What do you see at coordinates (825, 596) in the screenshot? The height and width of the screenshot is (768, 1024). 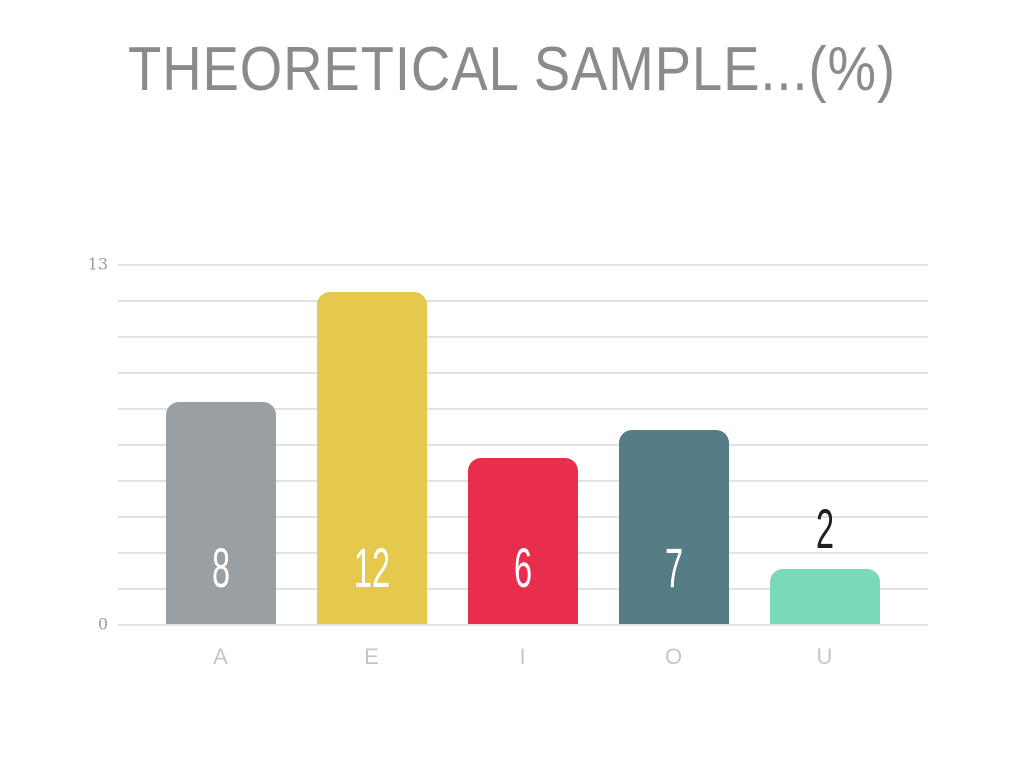 I see `bar-u` at bounding box center [825, 596].